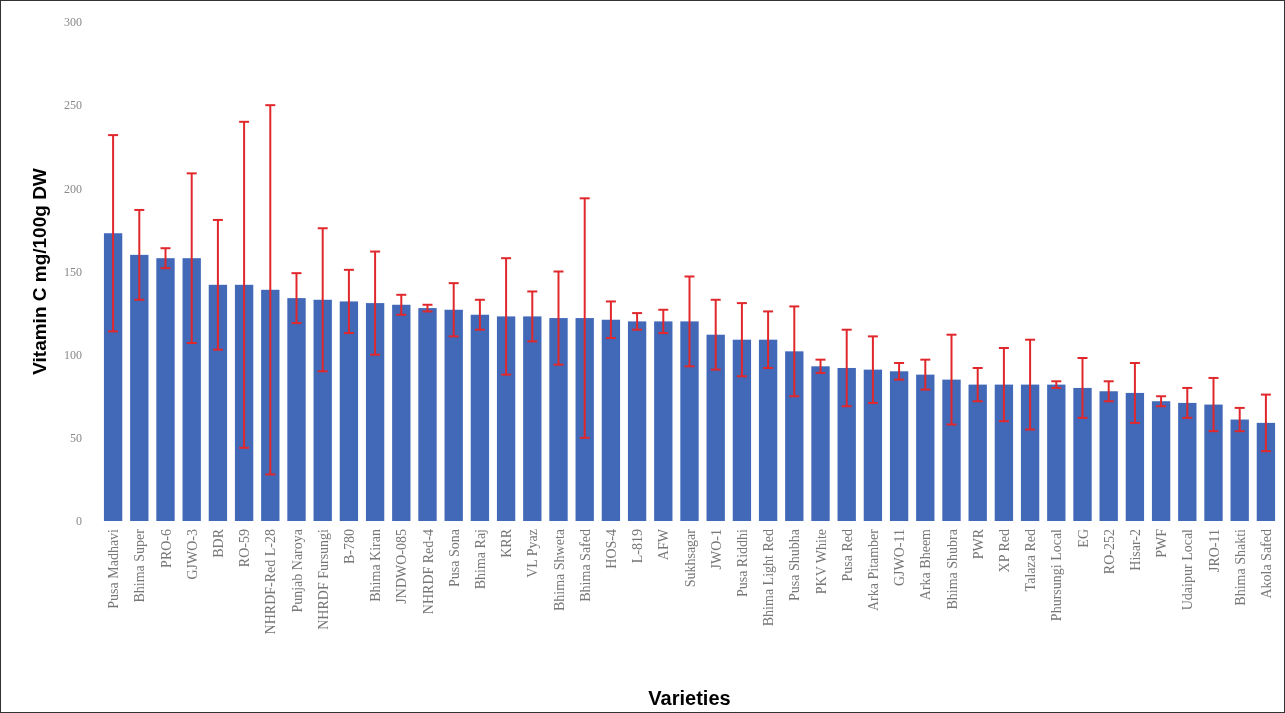 Image resolution: width=1285 pixels, height=713 pixels. I want to click on x-tick-label: Udaipur Local, so click(1188, 569).